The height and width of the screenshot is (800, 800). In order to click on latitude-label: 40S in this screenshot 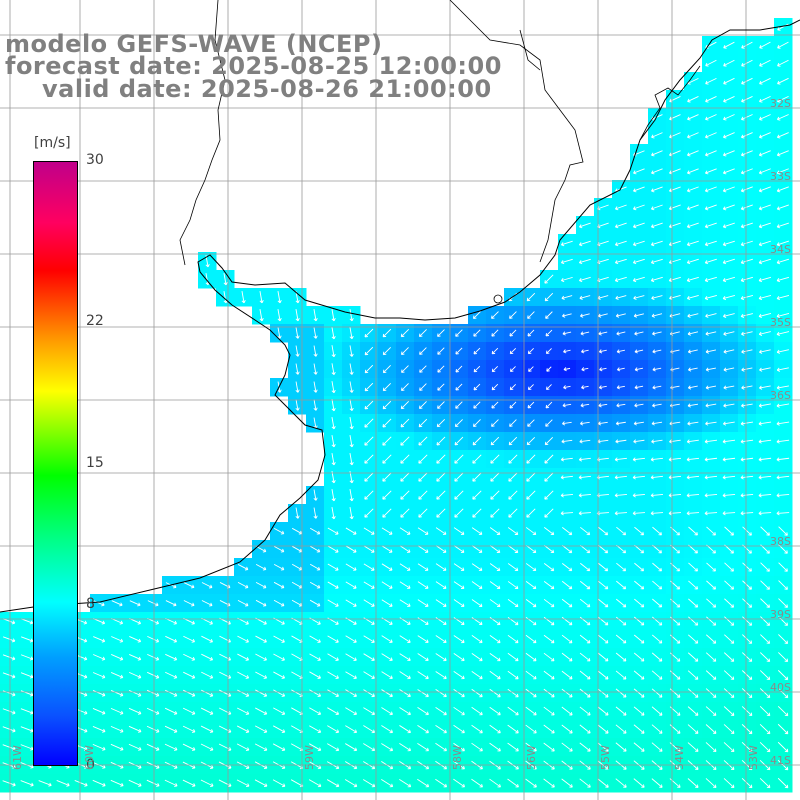, I will do `click(780, 687)`.